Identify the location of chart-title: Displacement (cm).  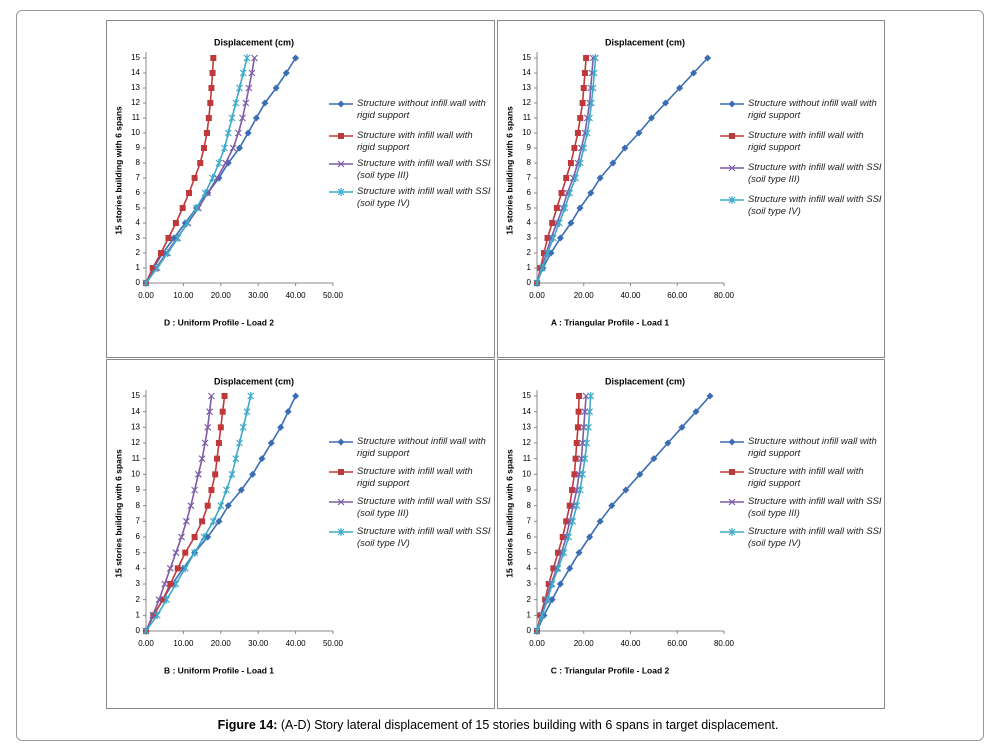
(254, 381).